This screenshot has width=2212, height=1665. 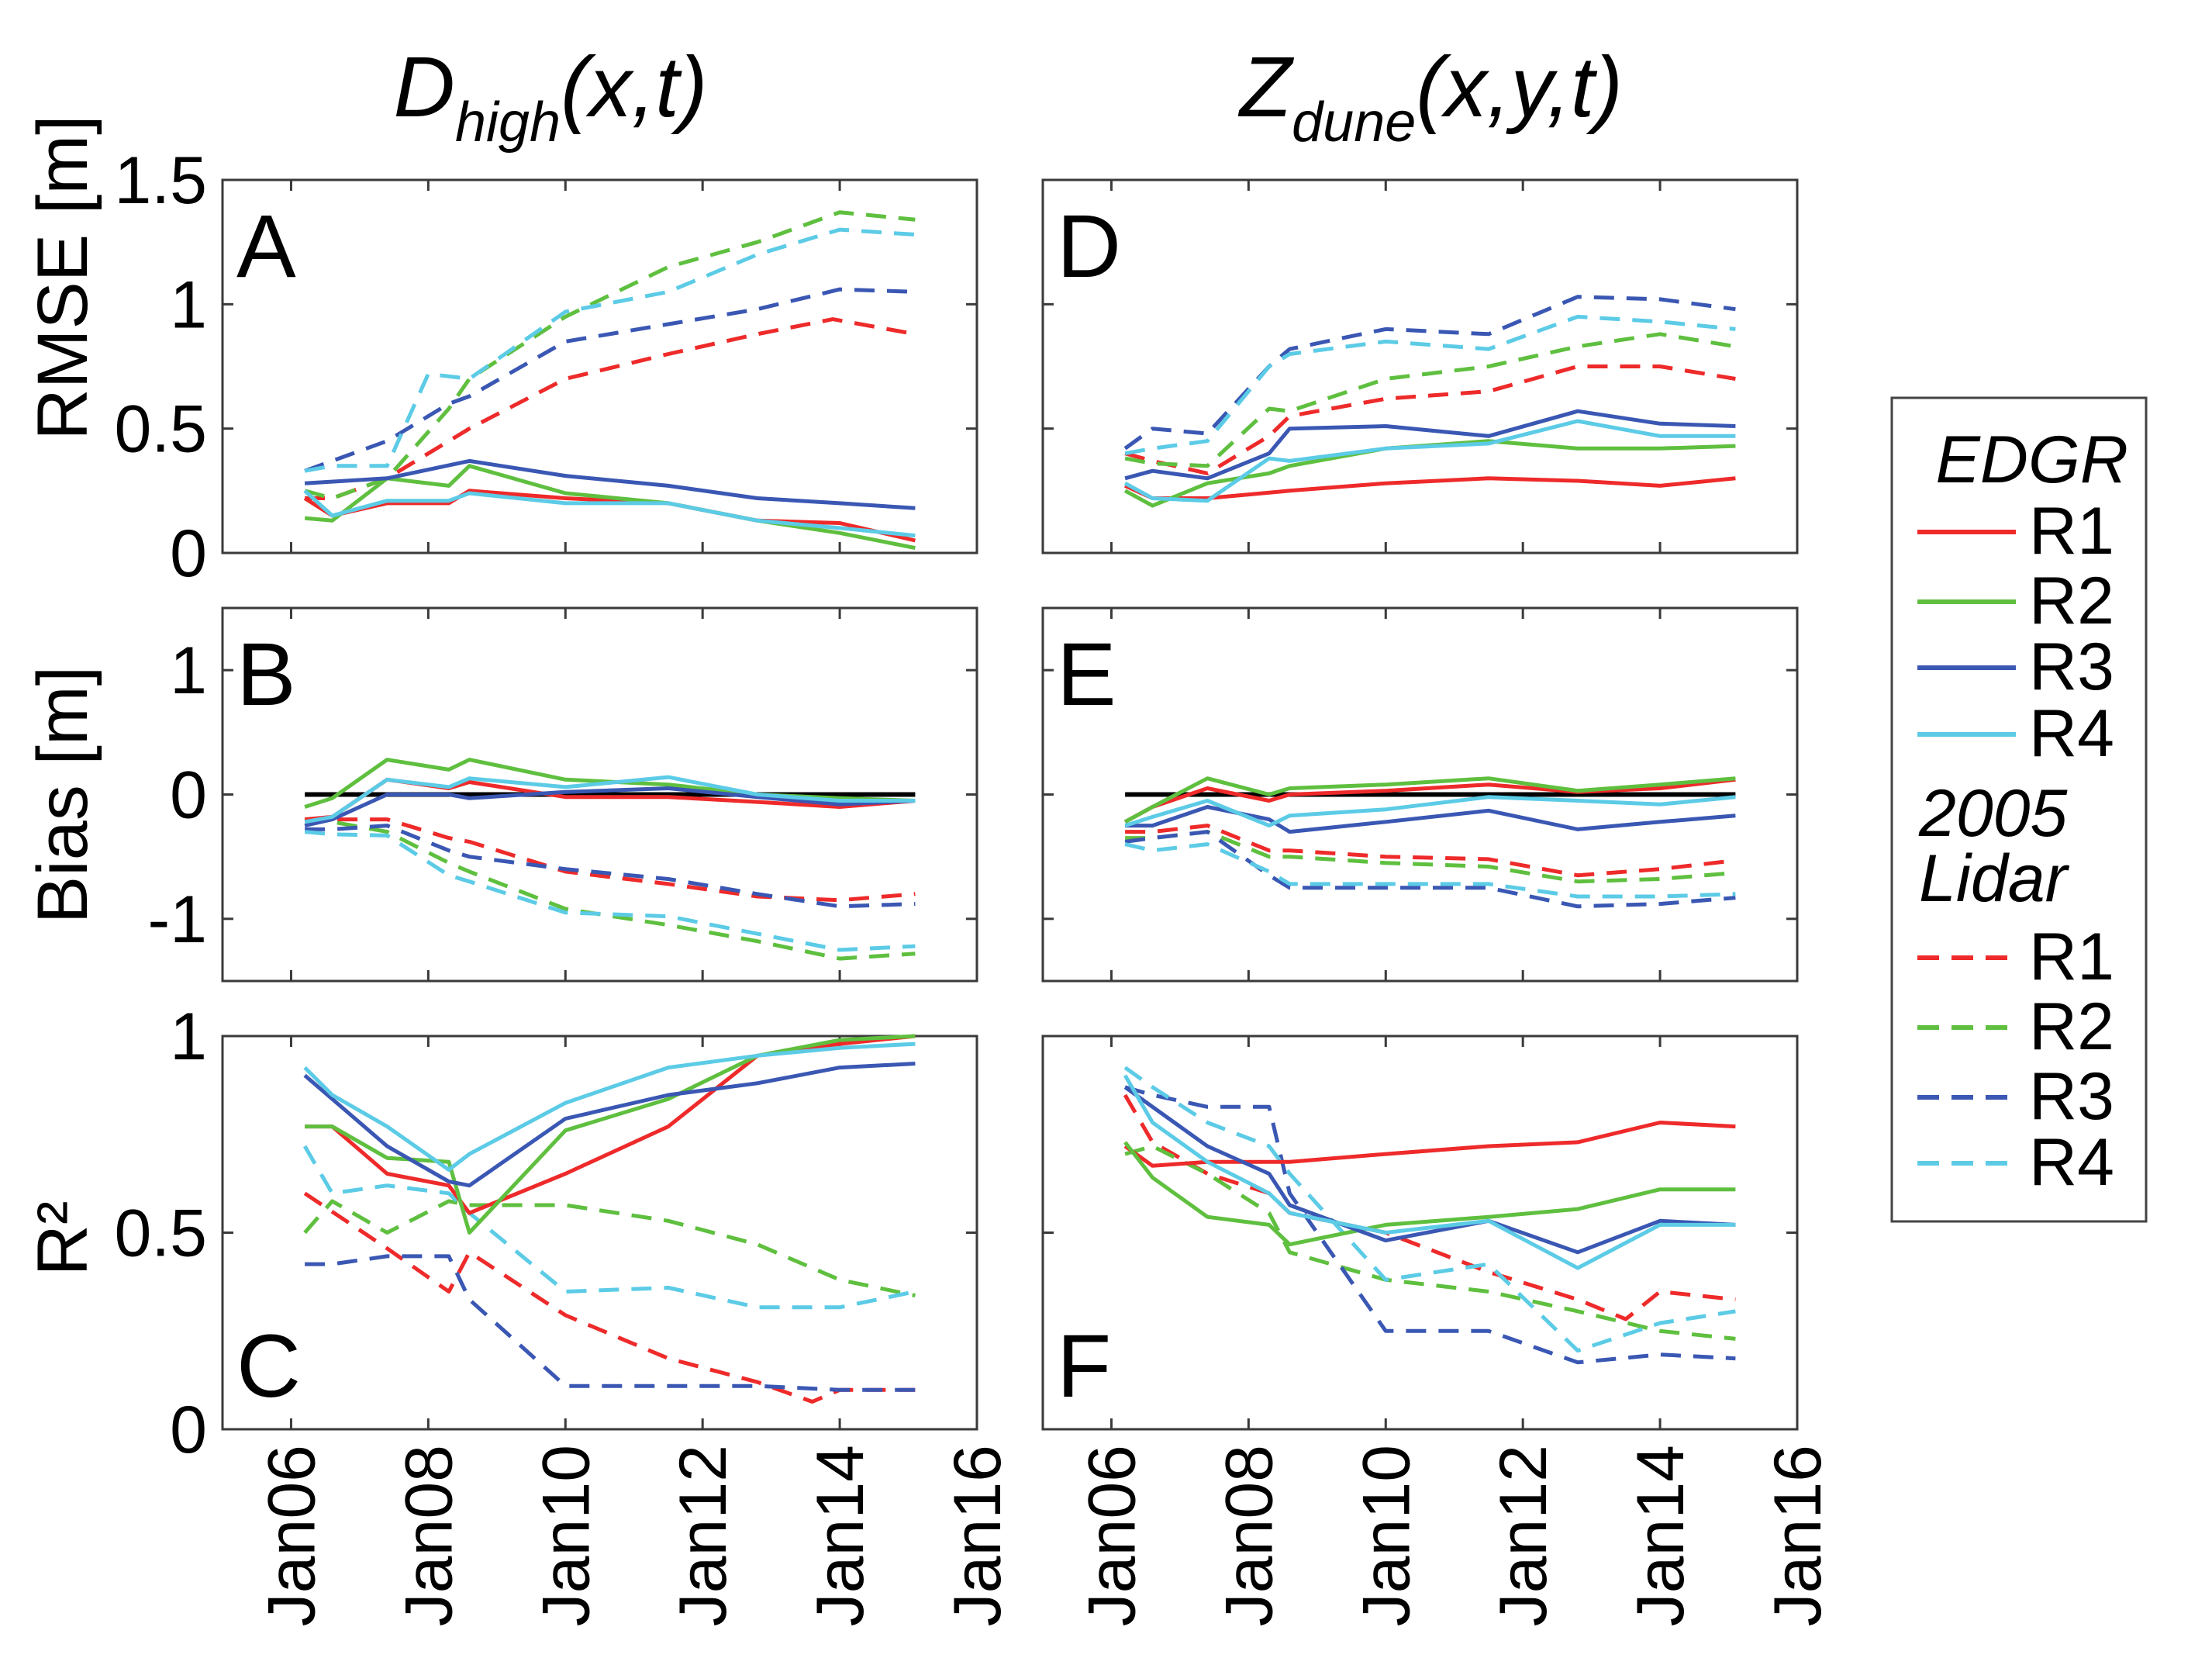 I want to click on column-title-dhigh: Dhigh(x,t), so click(x=551, y=97).